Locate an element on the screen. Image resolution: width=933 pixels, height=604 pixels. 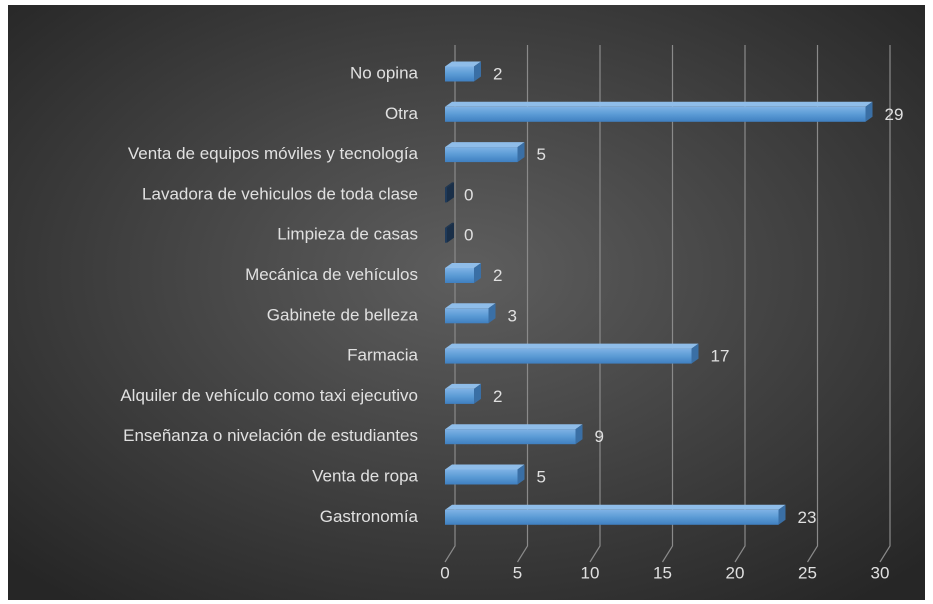
y-tick-label: Gastronomía is located at coordinates (369, 516).